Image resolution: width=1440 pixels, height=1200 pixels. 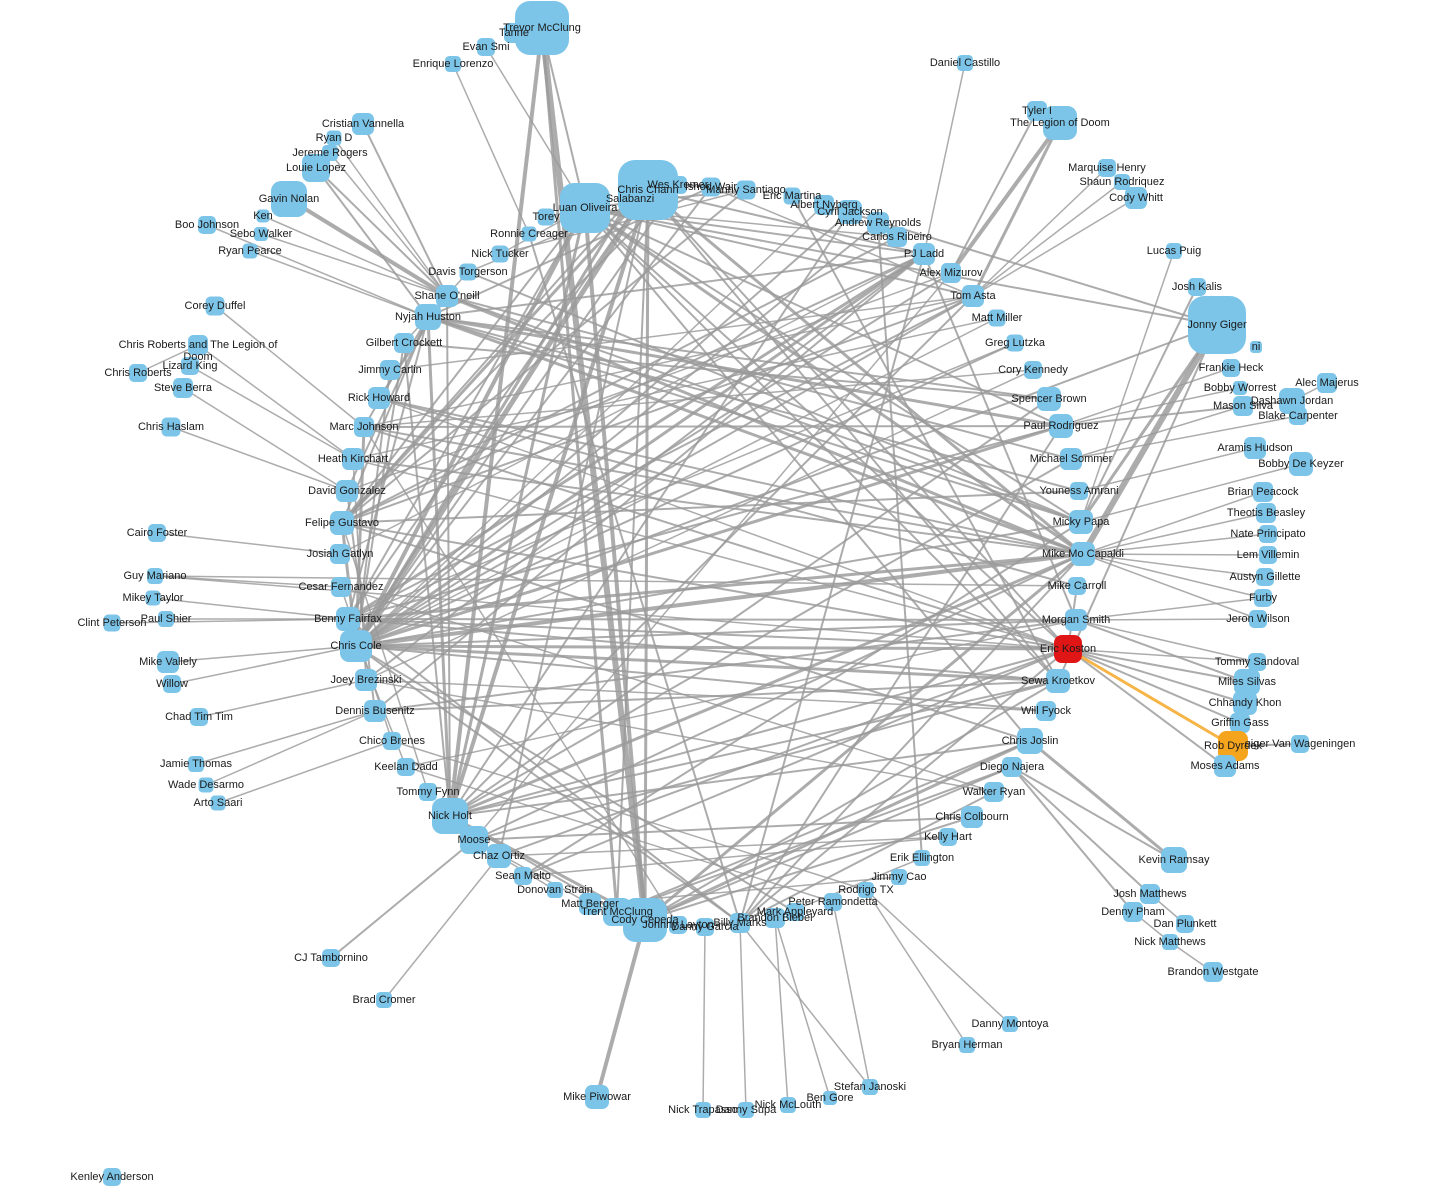 What do you see at coordinates (899, 877) in the screenshot?
I see `node-jimmy-cao` at bounding box center [899, 877].